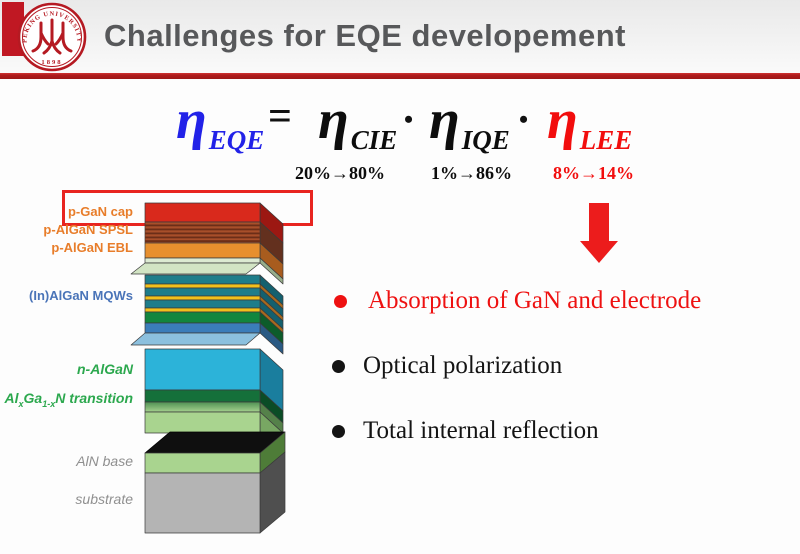 Image resolution: width=800 pixels, height=554 pixels. I want to click on equals-sign: =, so click(280, 117).